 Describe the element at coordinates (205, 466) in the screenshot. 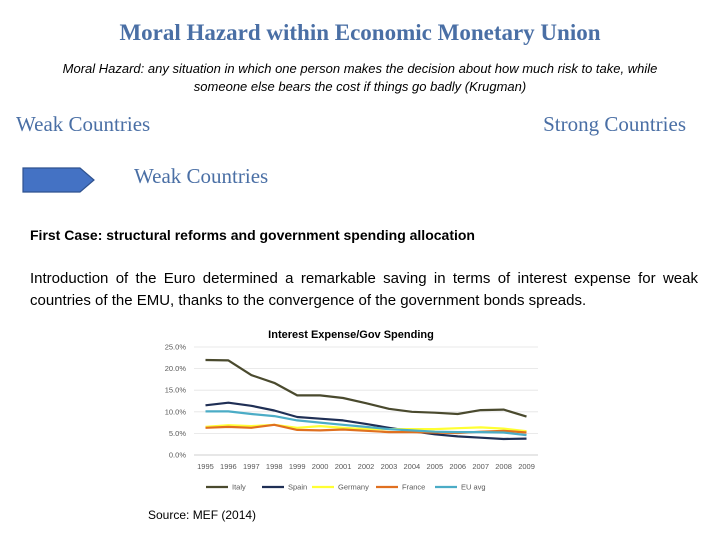

I see `x-tick-label: 1995` at that location.